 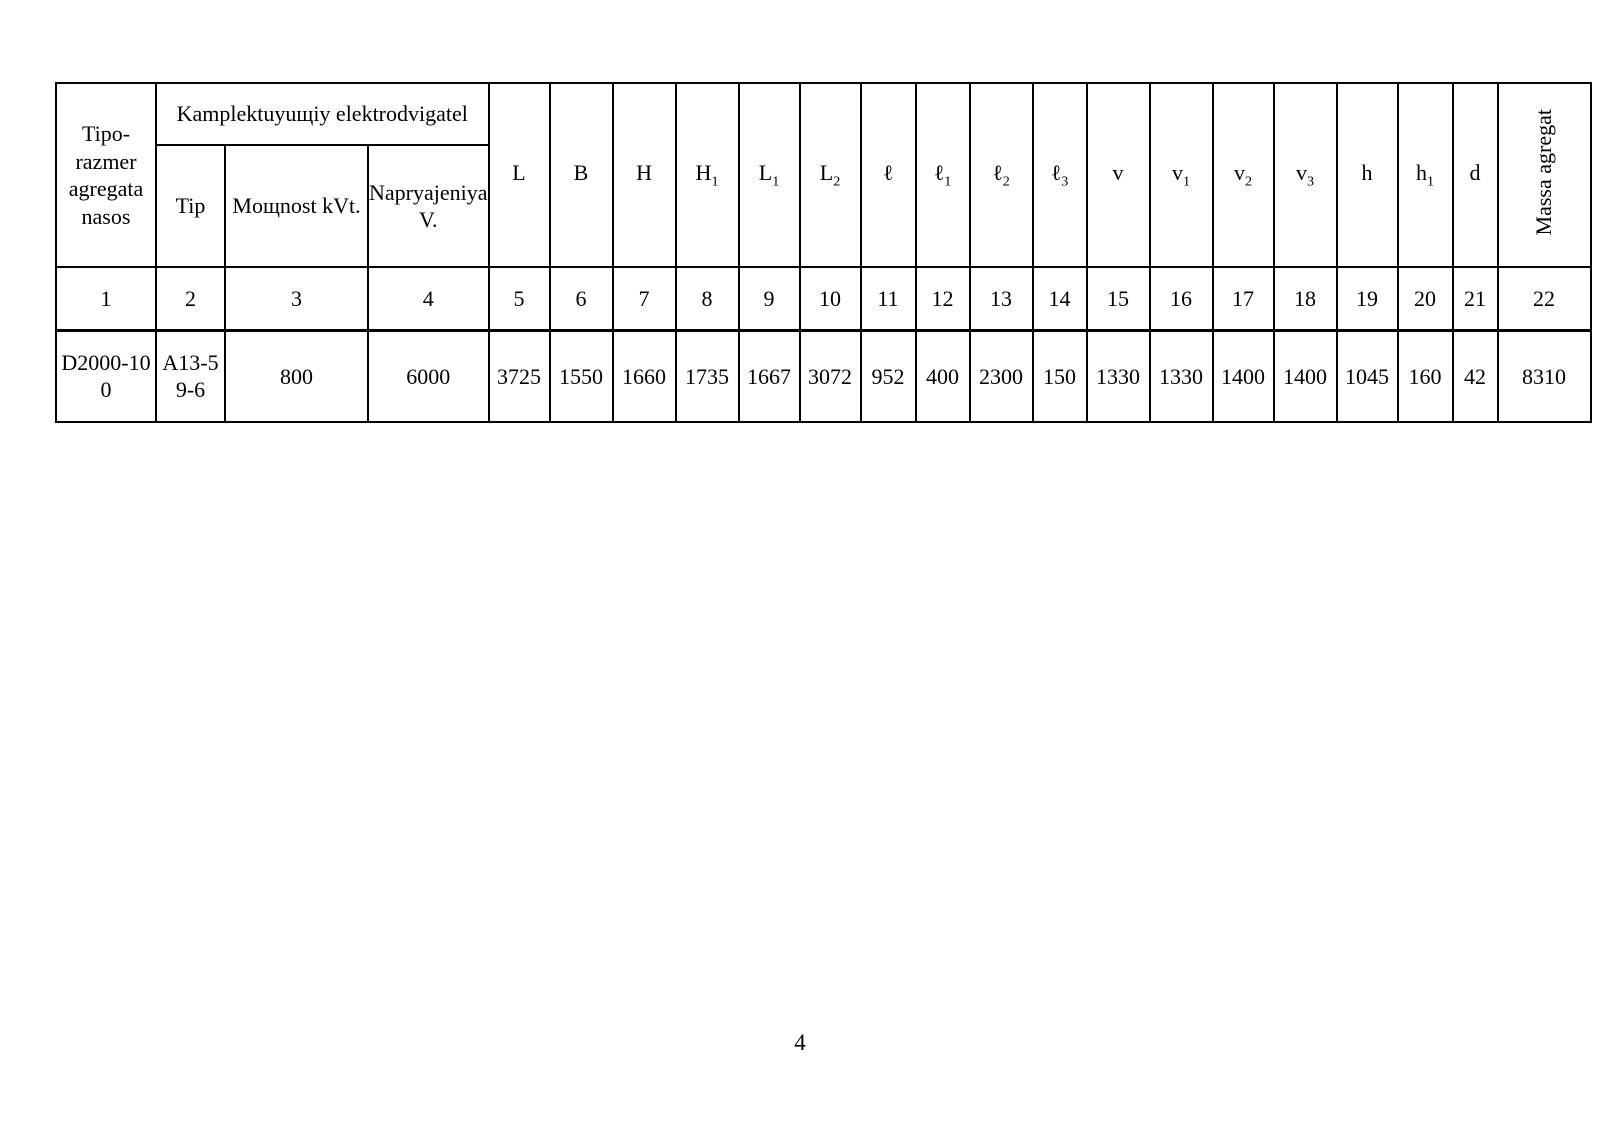 What do you see at coordinates (428, 206) in the screenshot?
I see `header-voltage: Napryajeniya V.` at bounding box center [428, 206].